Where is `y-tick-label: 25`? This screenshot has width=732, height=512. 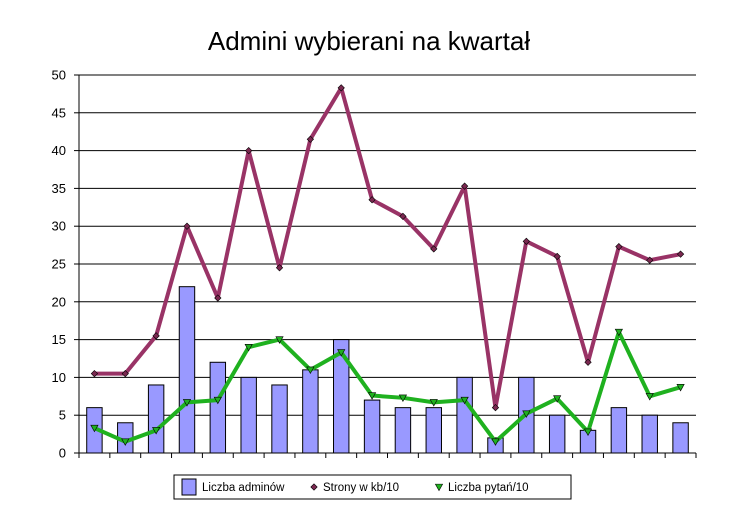
y-tick-label: 25 is located at coordinates (59, 264).